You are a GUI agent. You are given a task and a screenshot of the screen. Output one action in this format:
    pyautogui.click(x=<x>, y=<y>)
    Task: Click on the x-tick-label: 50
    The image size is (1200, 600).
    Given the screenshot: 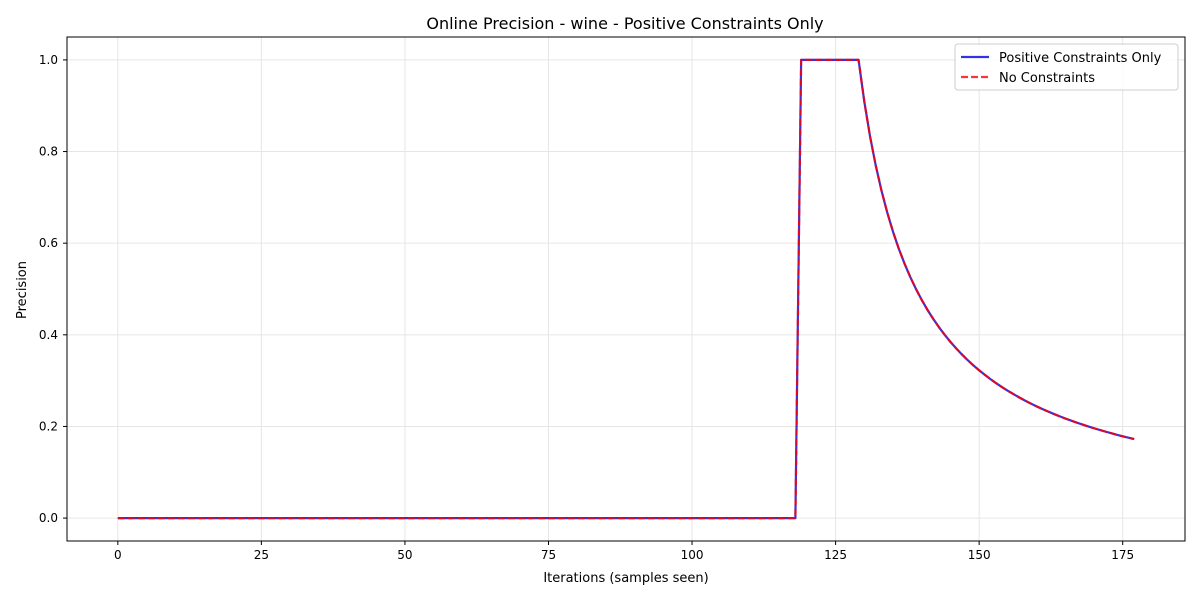 What is the action you would take?
    pyautogui.click(x=404, y=555)
    